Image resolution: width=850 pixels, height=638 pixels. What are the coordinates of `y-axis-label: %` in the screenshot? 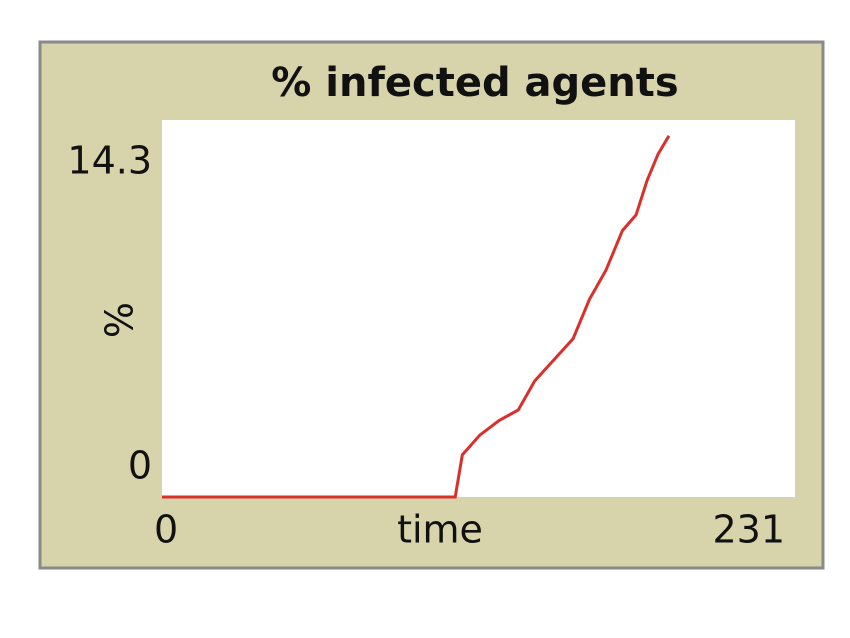 It's located at (120, 320).